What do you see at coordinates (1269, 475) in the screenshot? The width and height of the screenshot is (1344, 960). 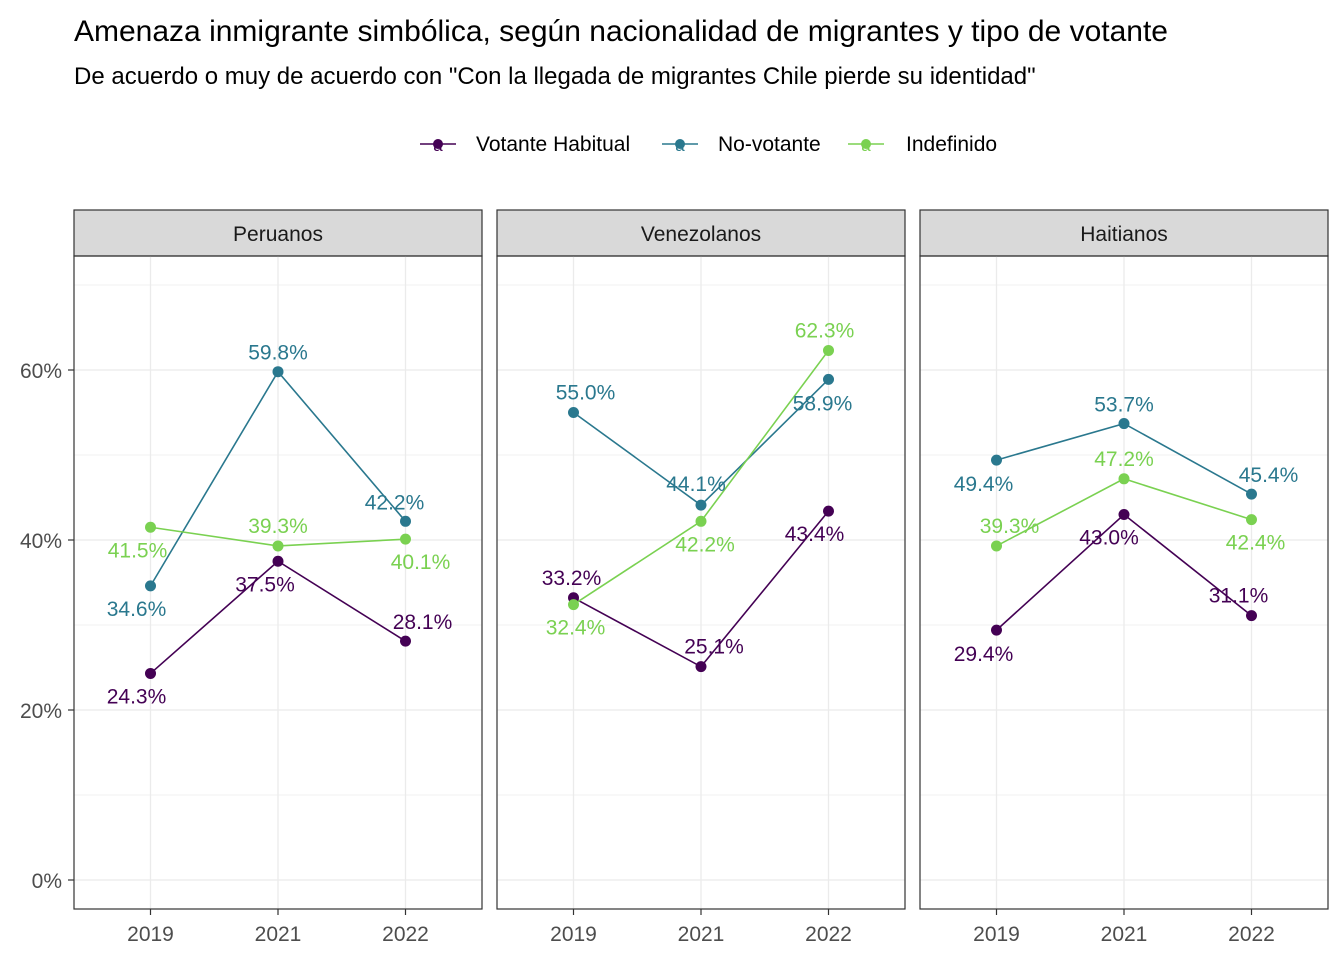 I see `data-label: 45.4%` at bounding box center [1269, 475].